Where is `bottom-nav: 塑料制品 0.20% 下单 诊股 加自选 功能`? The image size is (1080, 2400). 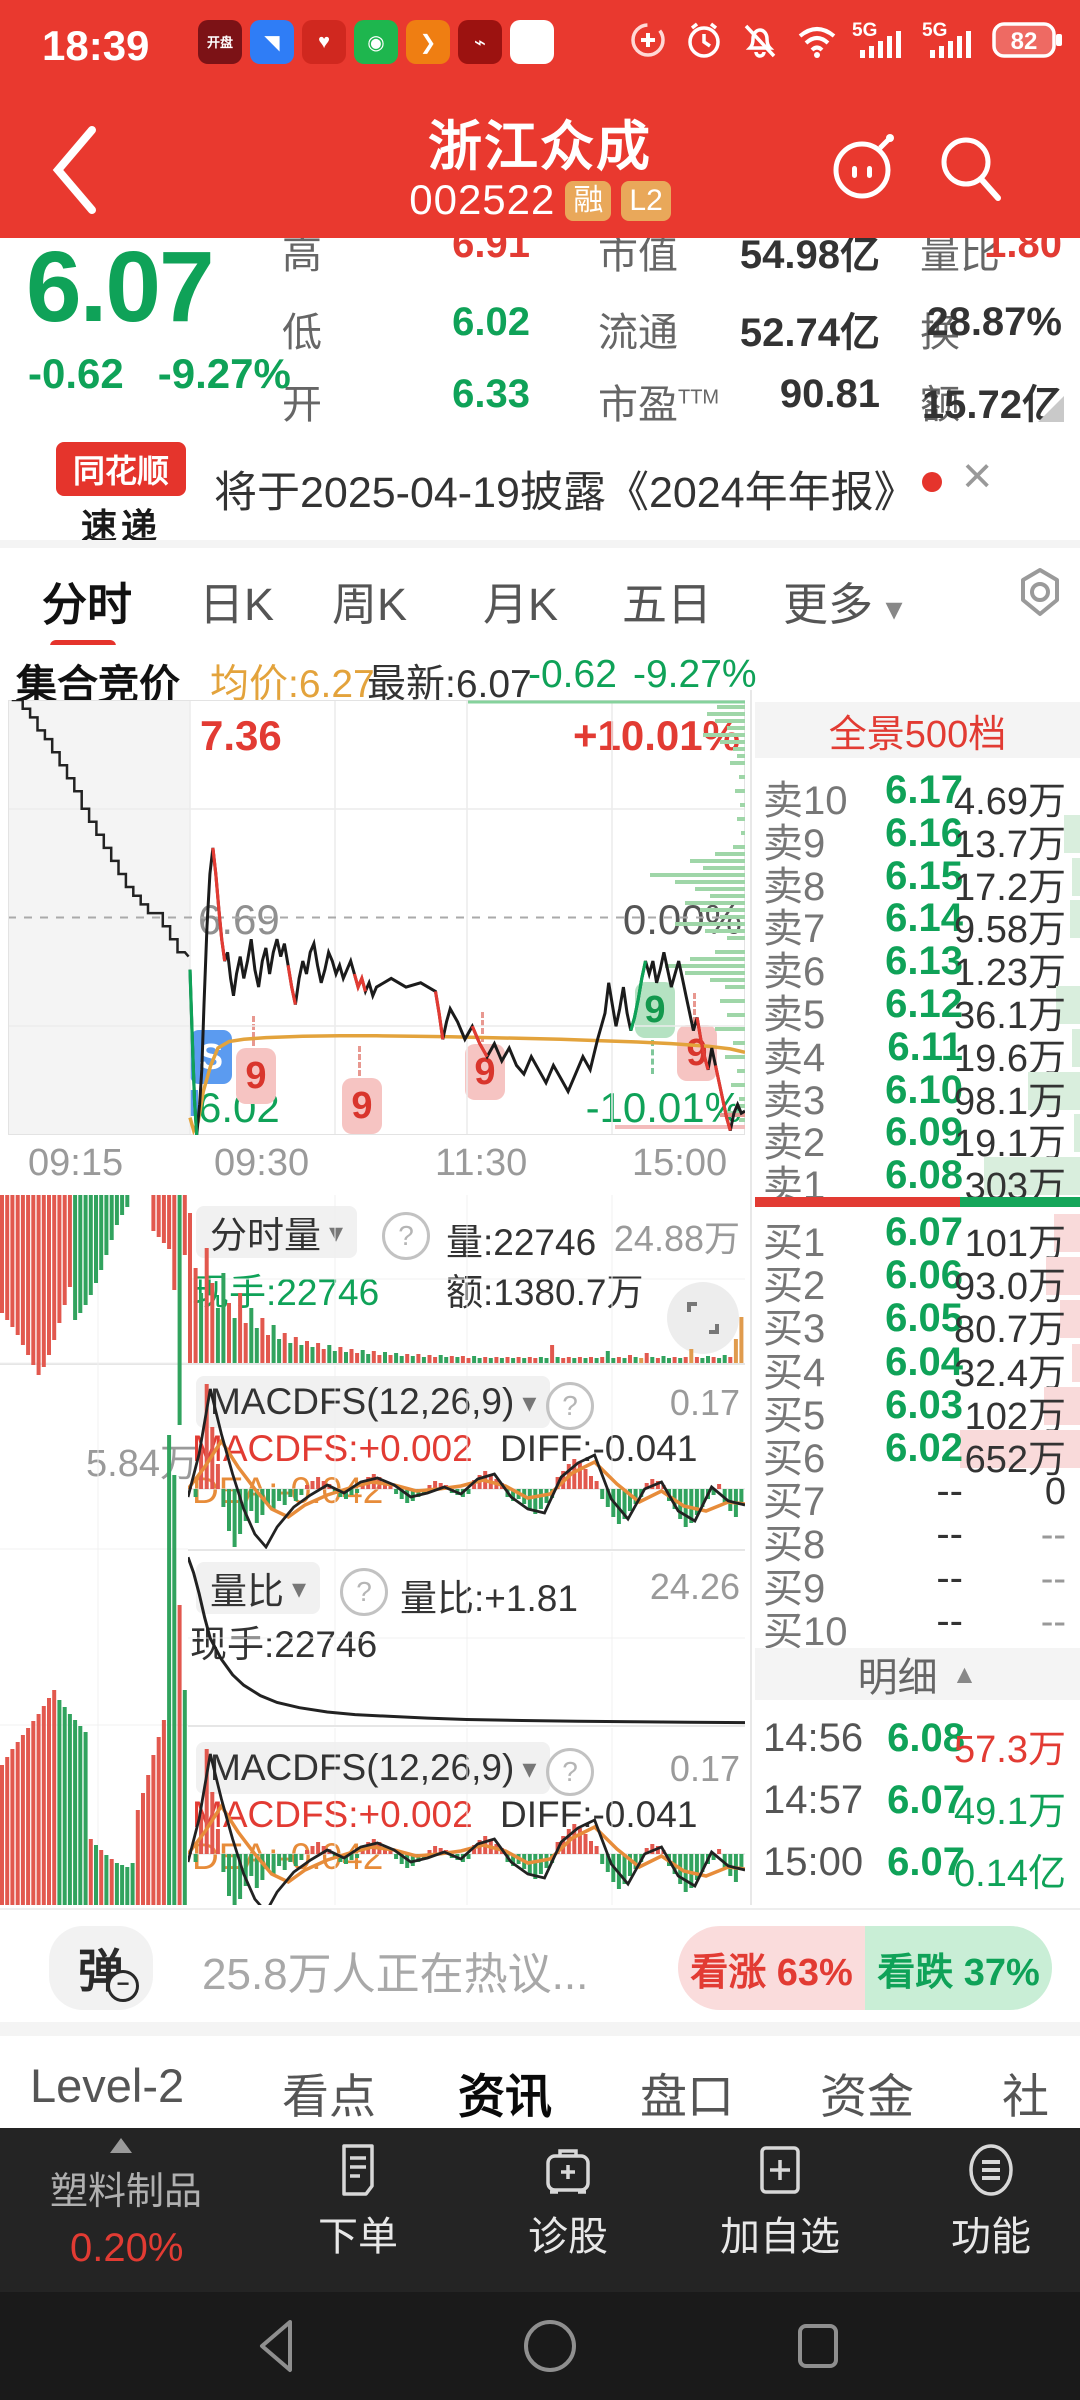 bottom-nav: 塑料制品 0.20% 下单 诊股 加自选 功能 is located at coordinates (540, 2210).